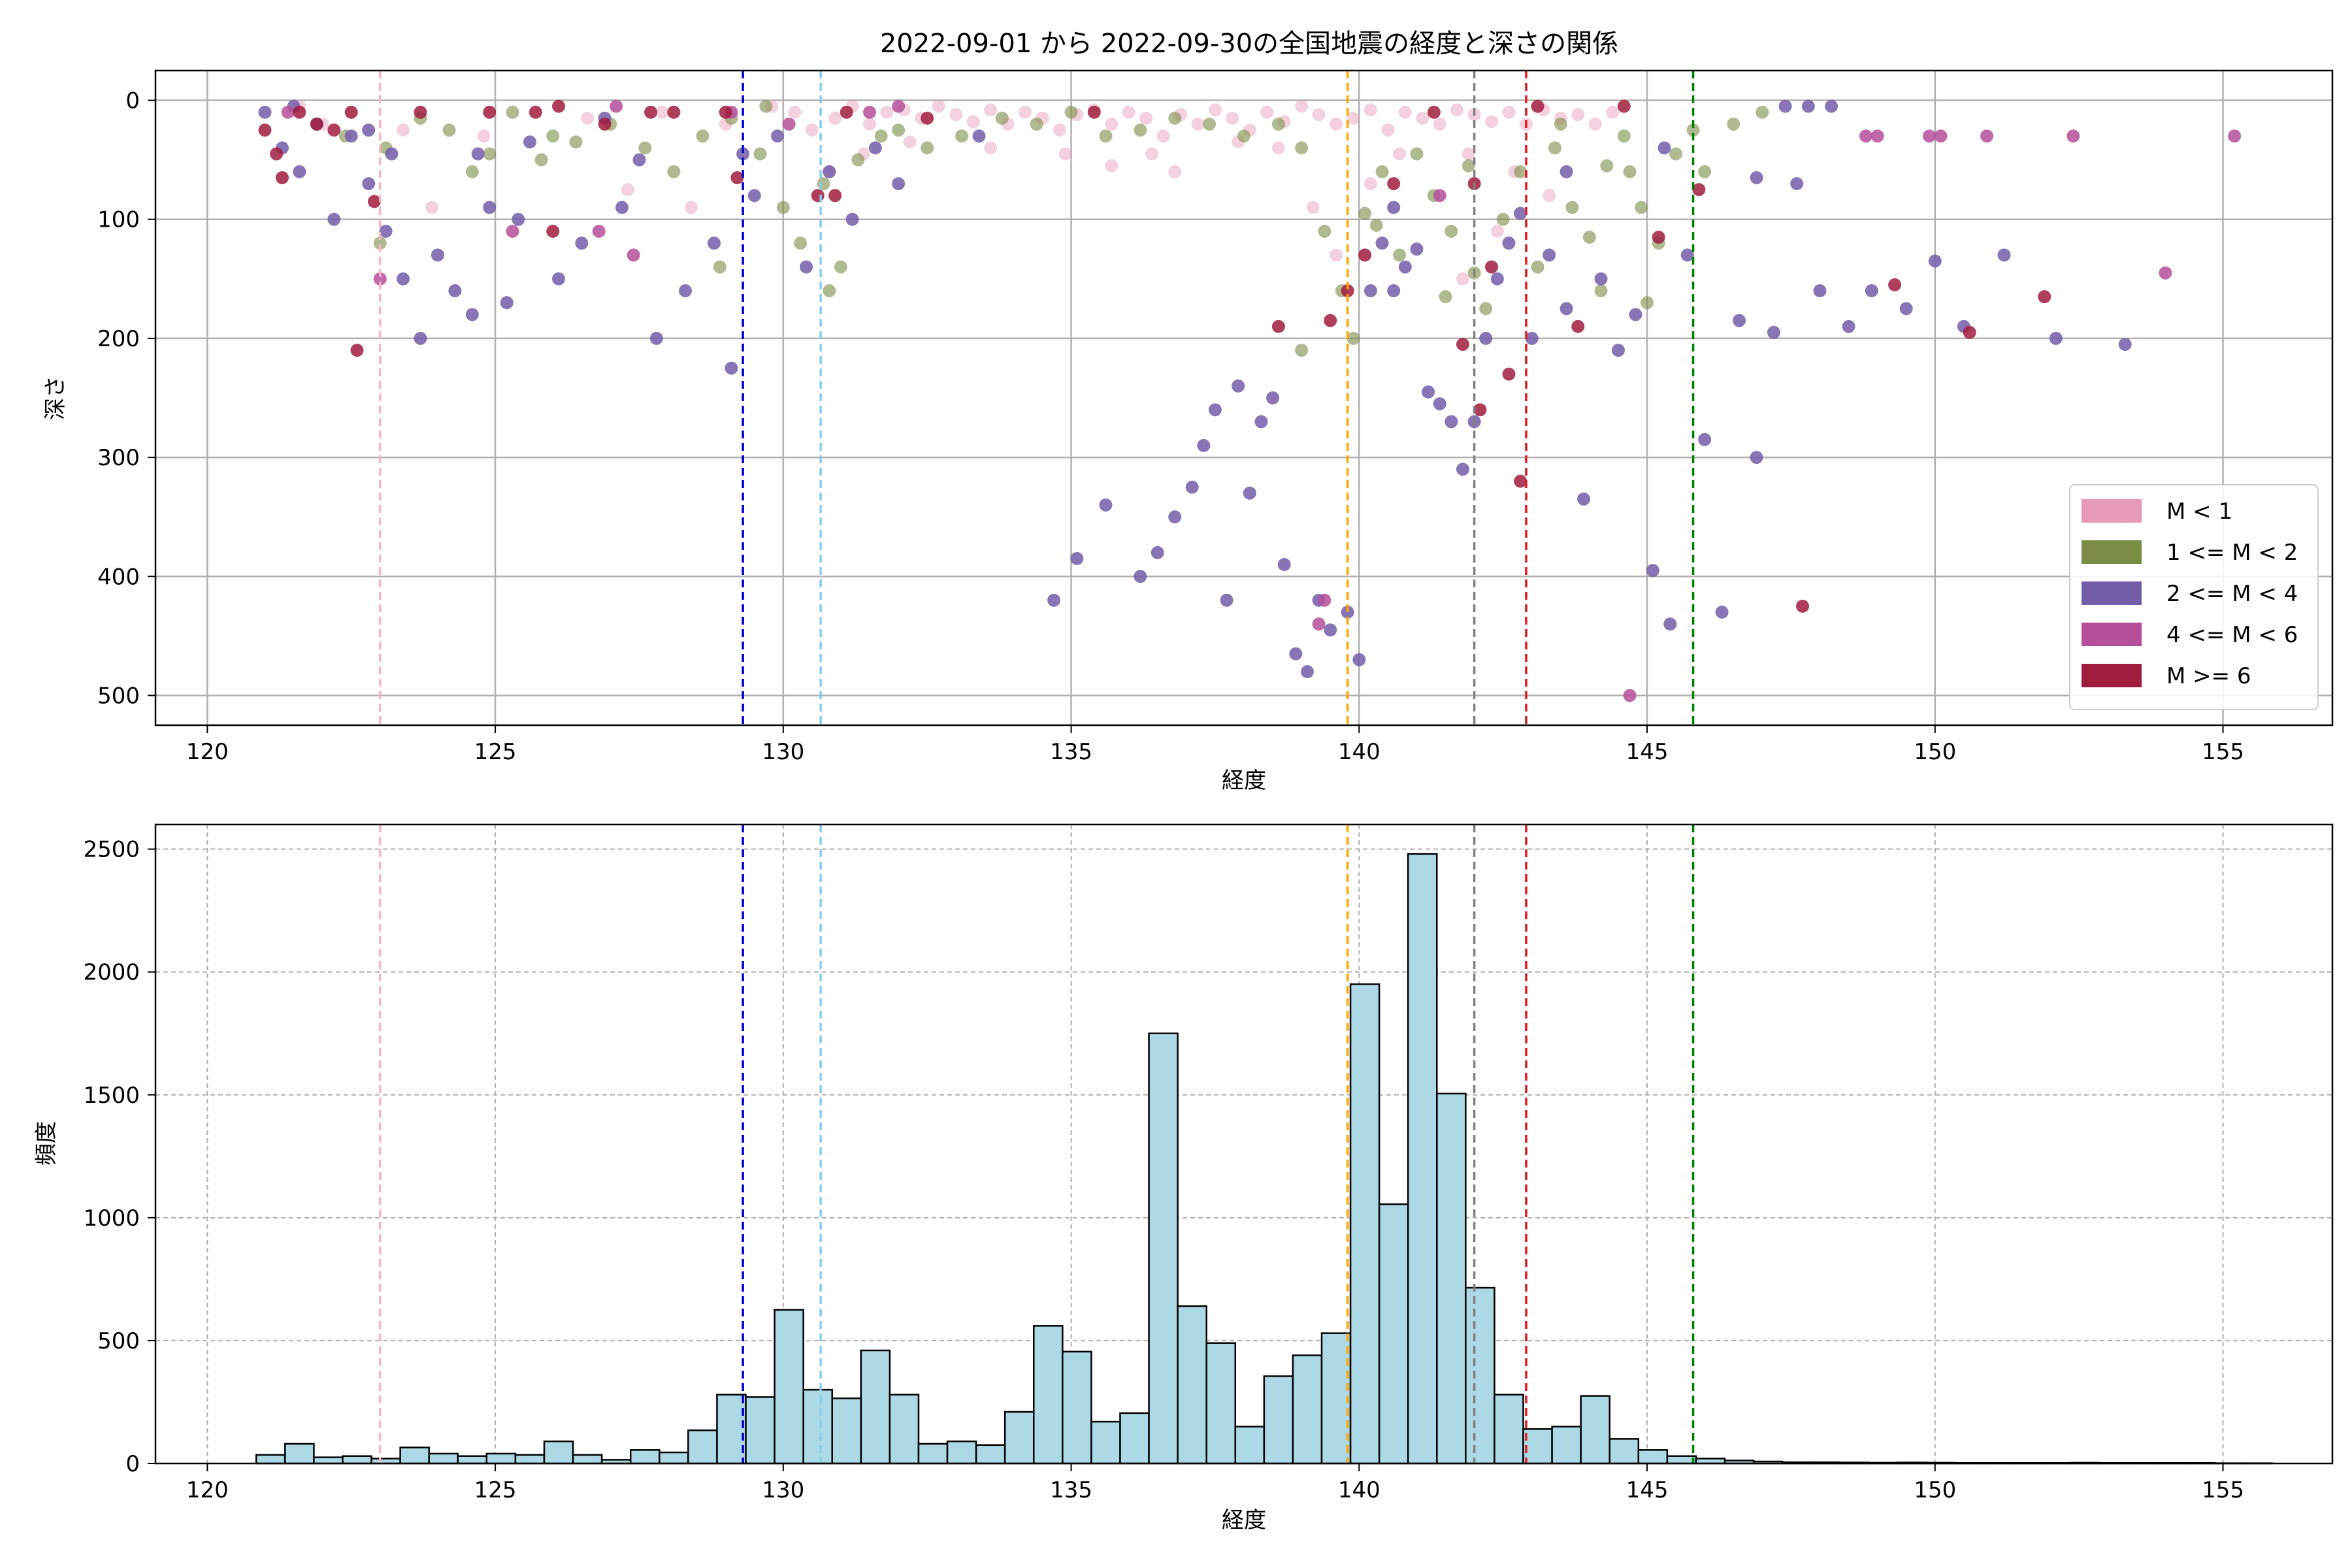  I want to click on histogram-x-tick-label: 150, so click(1935, 1490).